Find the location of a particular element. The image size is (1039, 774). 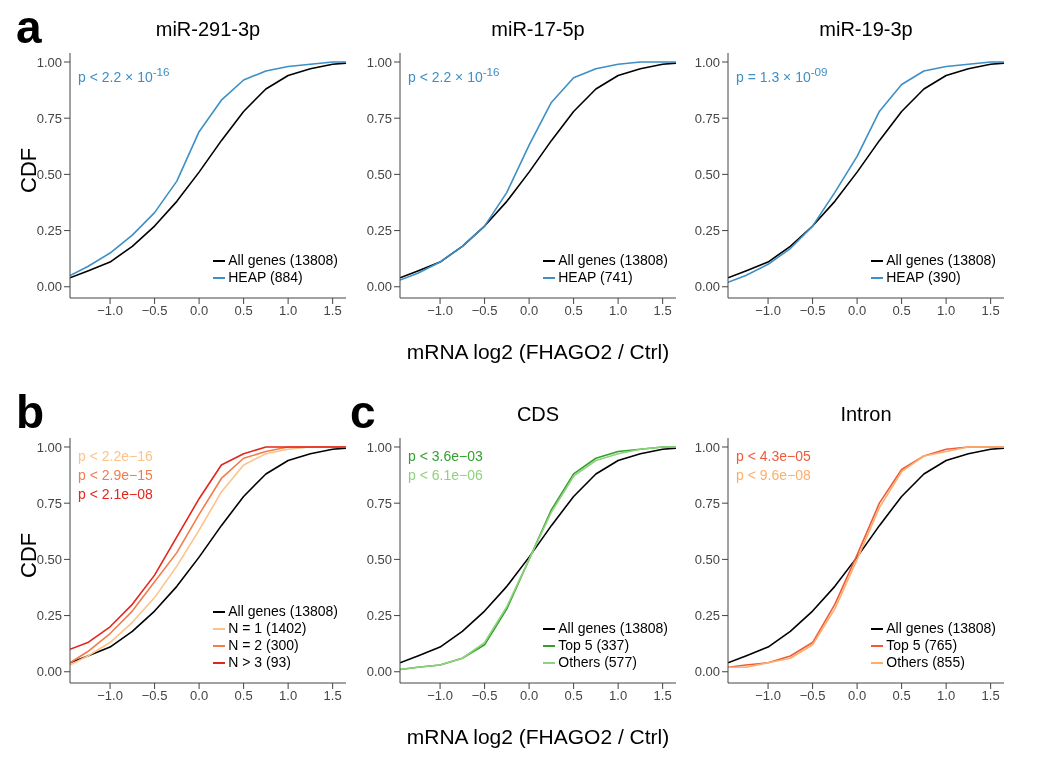

legend-label: Others (855) is located at coordinates (925, 662).